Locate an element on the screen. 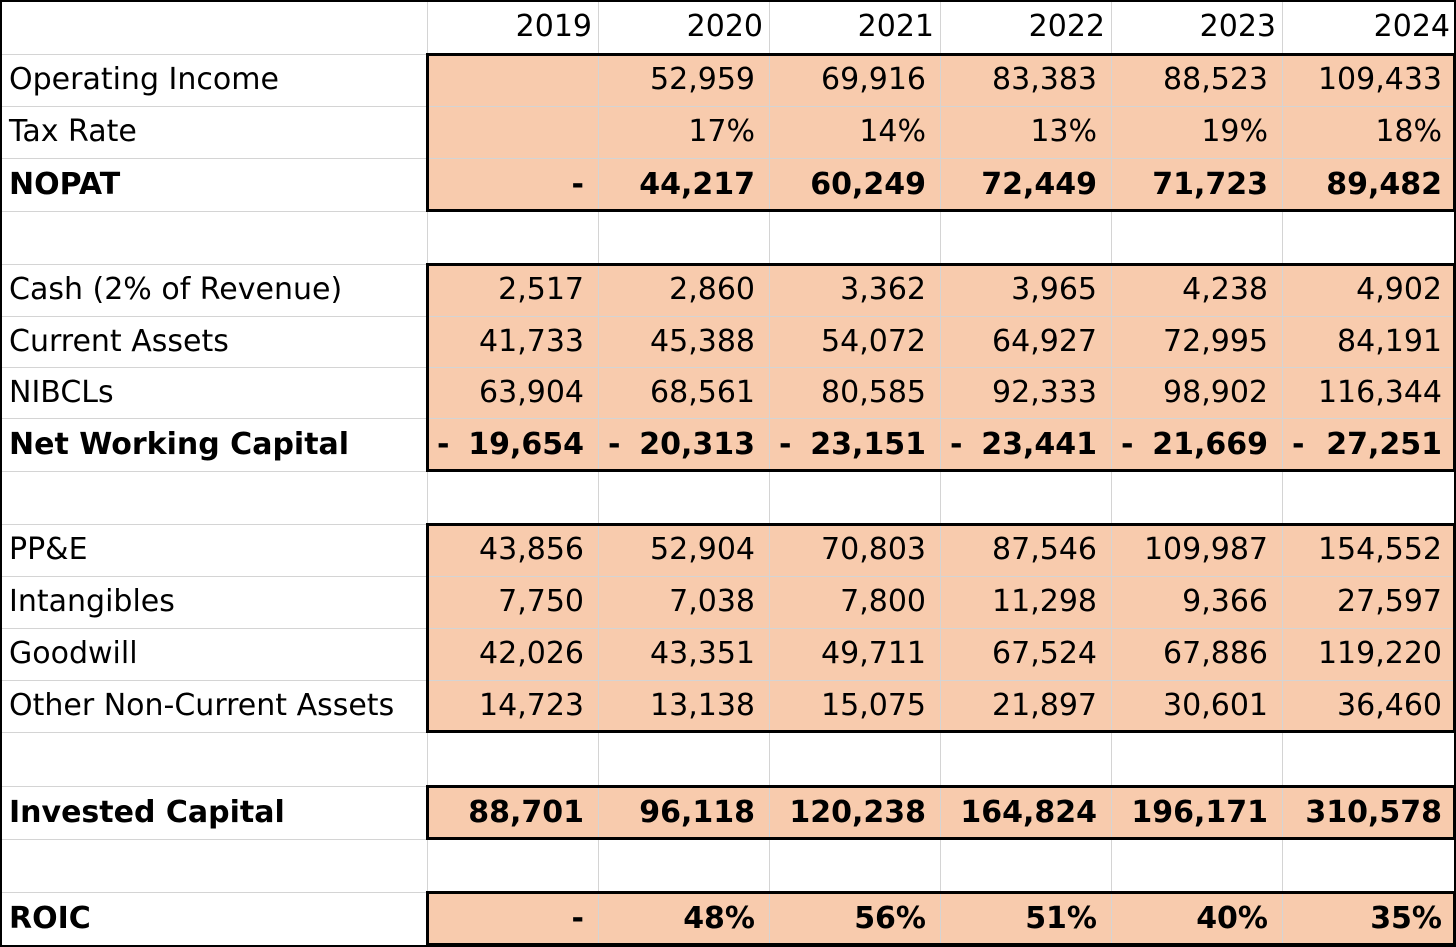  value-cell: 13,138 is located at coordinates (702, 705).